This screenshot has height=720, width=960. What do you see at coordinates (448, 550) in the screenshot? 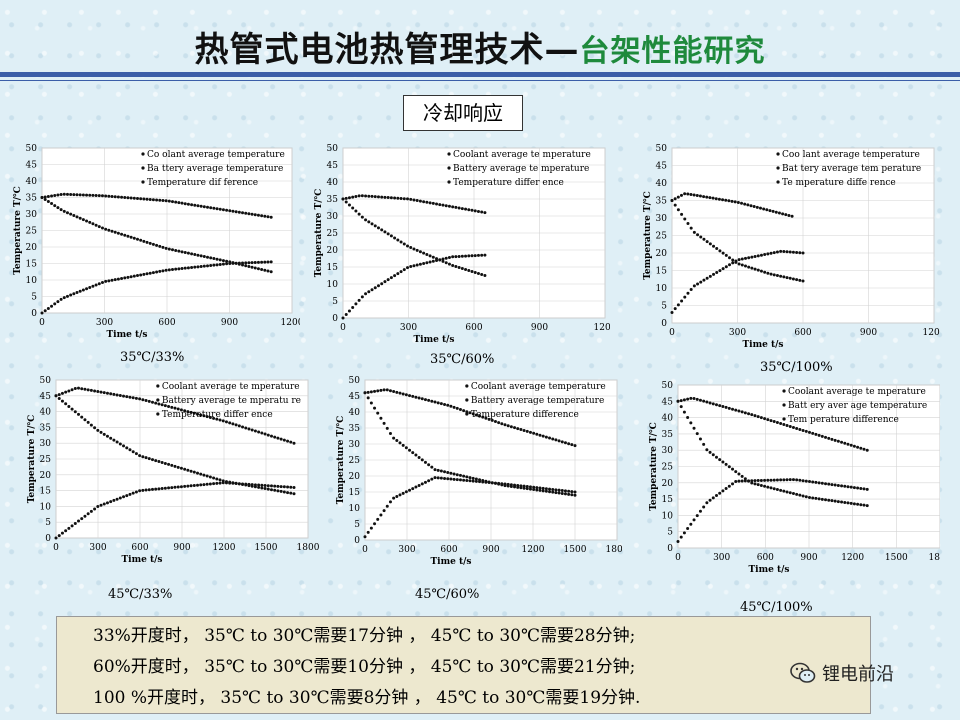
I see `x-tick-label: 600` at bounding box center [448, 550].